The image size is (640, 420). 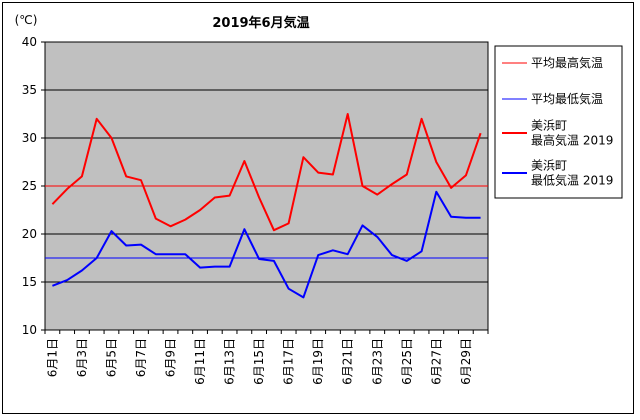 What do you see at coordinates (567, 98) in the screenshot?
I see `legend-label: 平均最低気温` at bounding box center [567, 98].